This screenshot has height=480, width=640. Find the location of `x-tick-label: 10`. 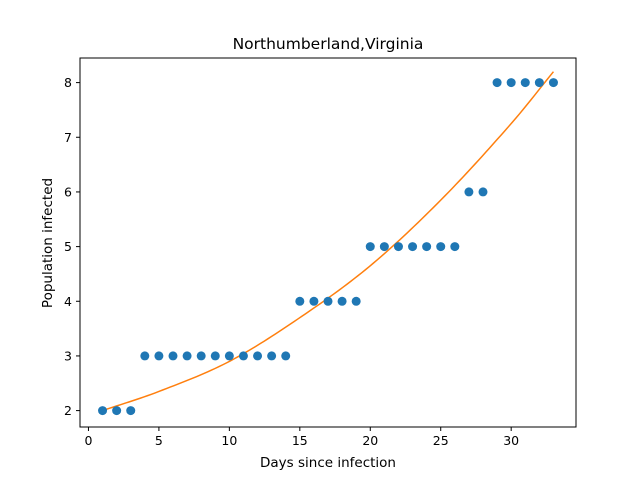

x-tick-label: 10 is located at coordinates (229, 440).